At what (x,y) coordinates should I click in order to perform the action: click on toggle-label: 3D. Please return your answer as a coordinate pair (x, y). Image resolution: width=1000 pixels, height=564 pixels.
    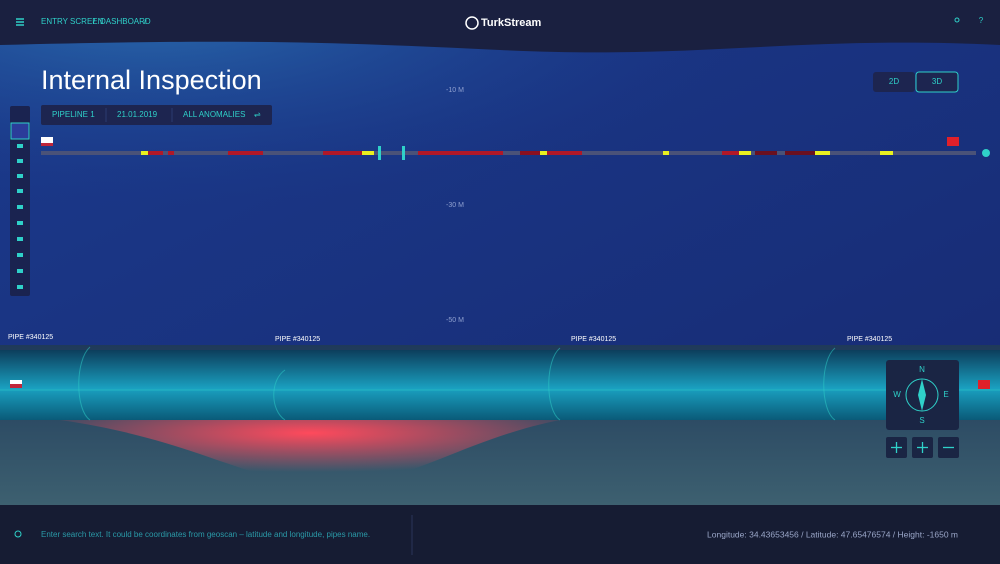
    Looking at the image, I should click on (937, 81).